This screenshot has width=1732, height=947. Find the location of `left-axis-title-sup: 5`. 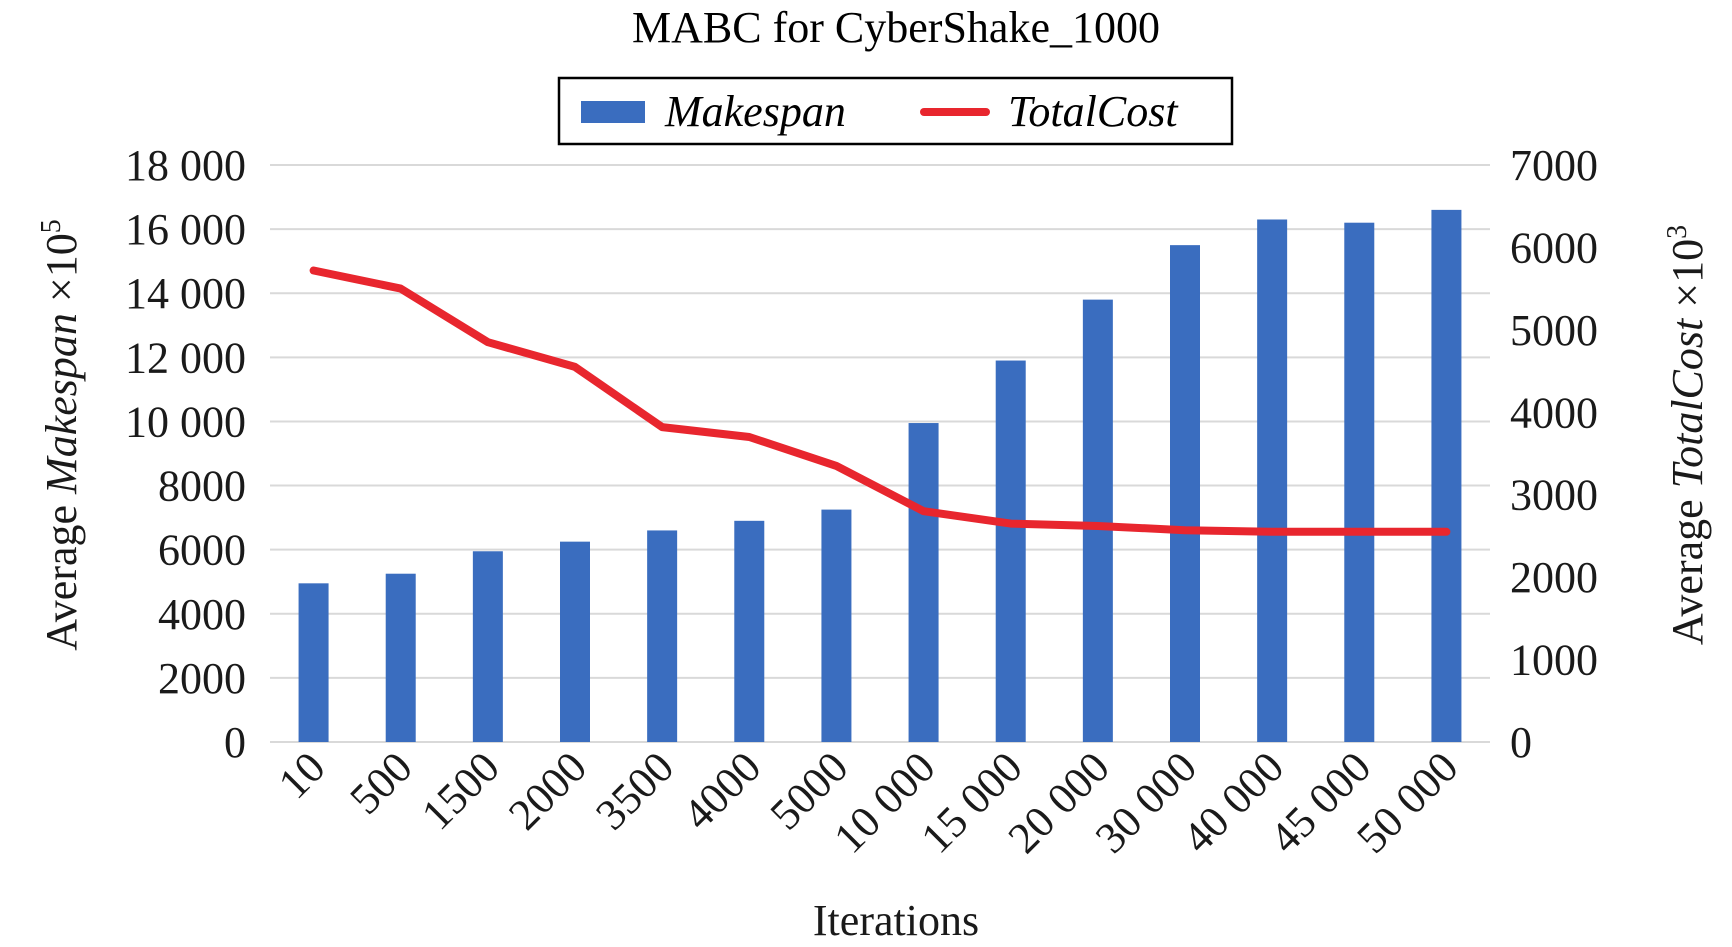

left-axis-title-sup: 5 is located at coordinates (51, 226).